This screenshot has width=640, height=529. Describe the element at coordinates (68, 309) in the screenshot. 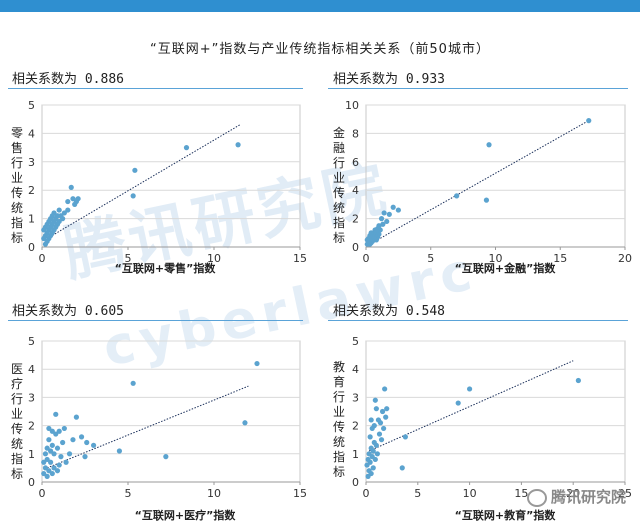

I see `panel-3-coefficient: 相关系数为 0.605` at that location.